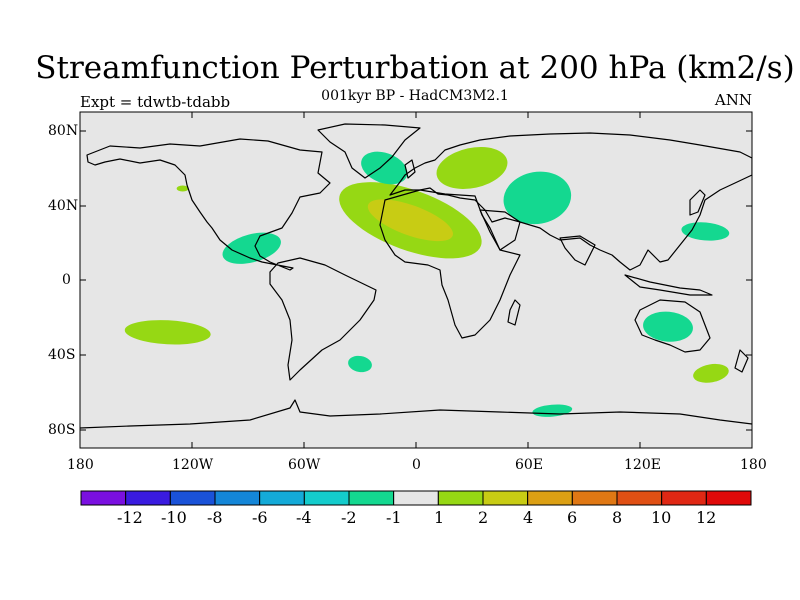  What do you see at coordinates (410, 220) in the screenshot?
I see `anomaly-north-atlantic-north-africa-core` at bounding box center [410, 220].